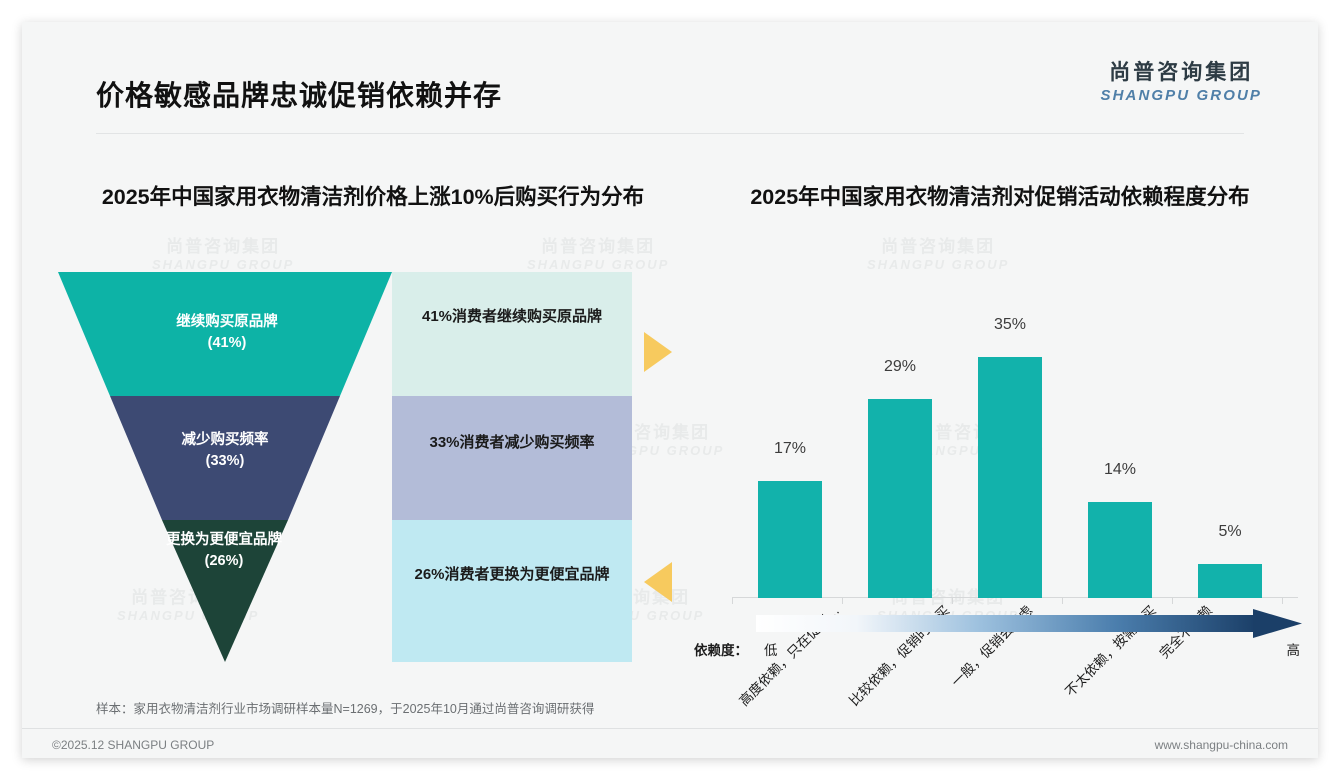  What do you see at coordinates (1230, 531) in the screenshot?
I see `bar-value-label: 5%` at bounding box center [1230, 531].